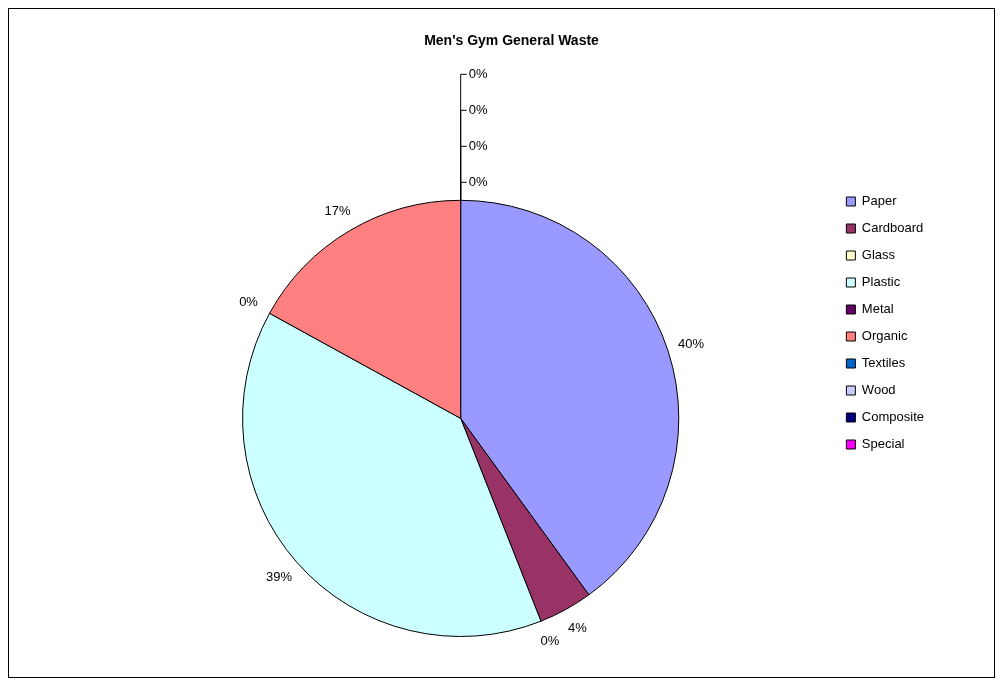  Describe the element at coordinates (884, 336) in the screenshot. I see `legend-label: Organic` at that location.